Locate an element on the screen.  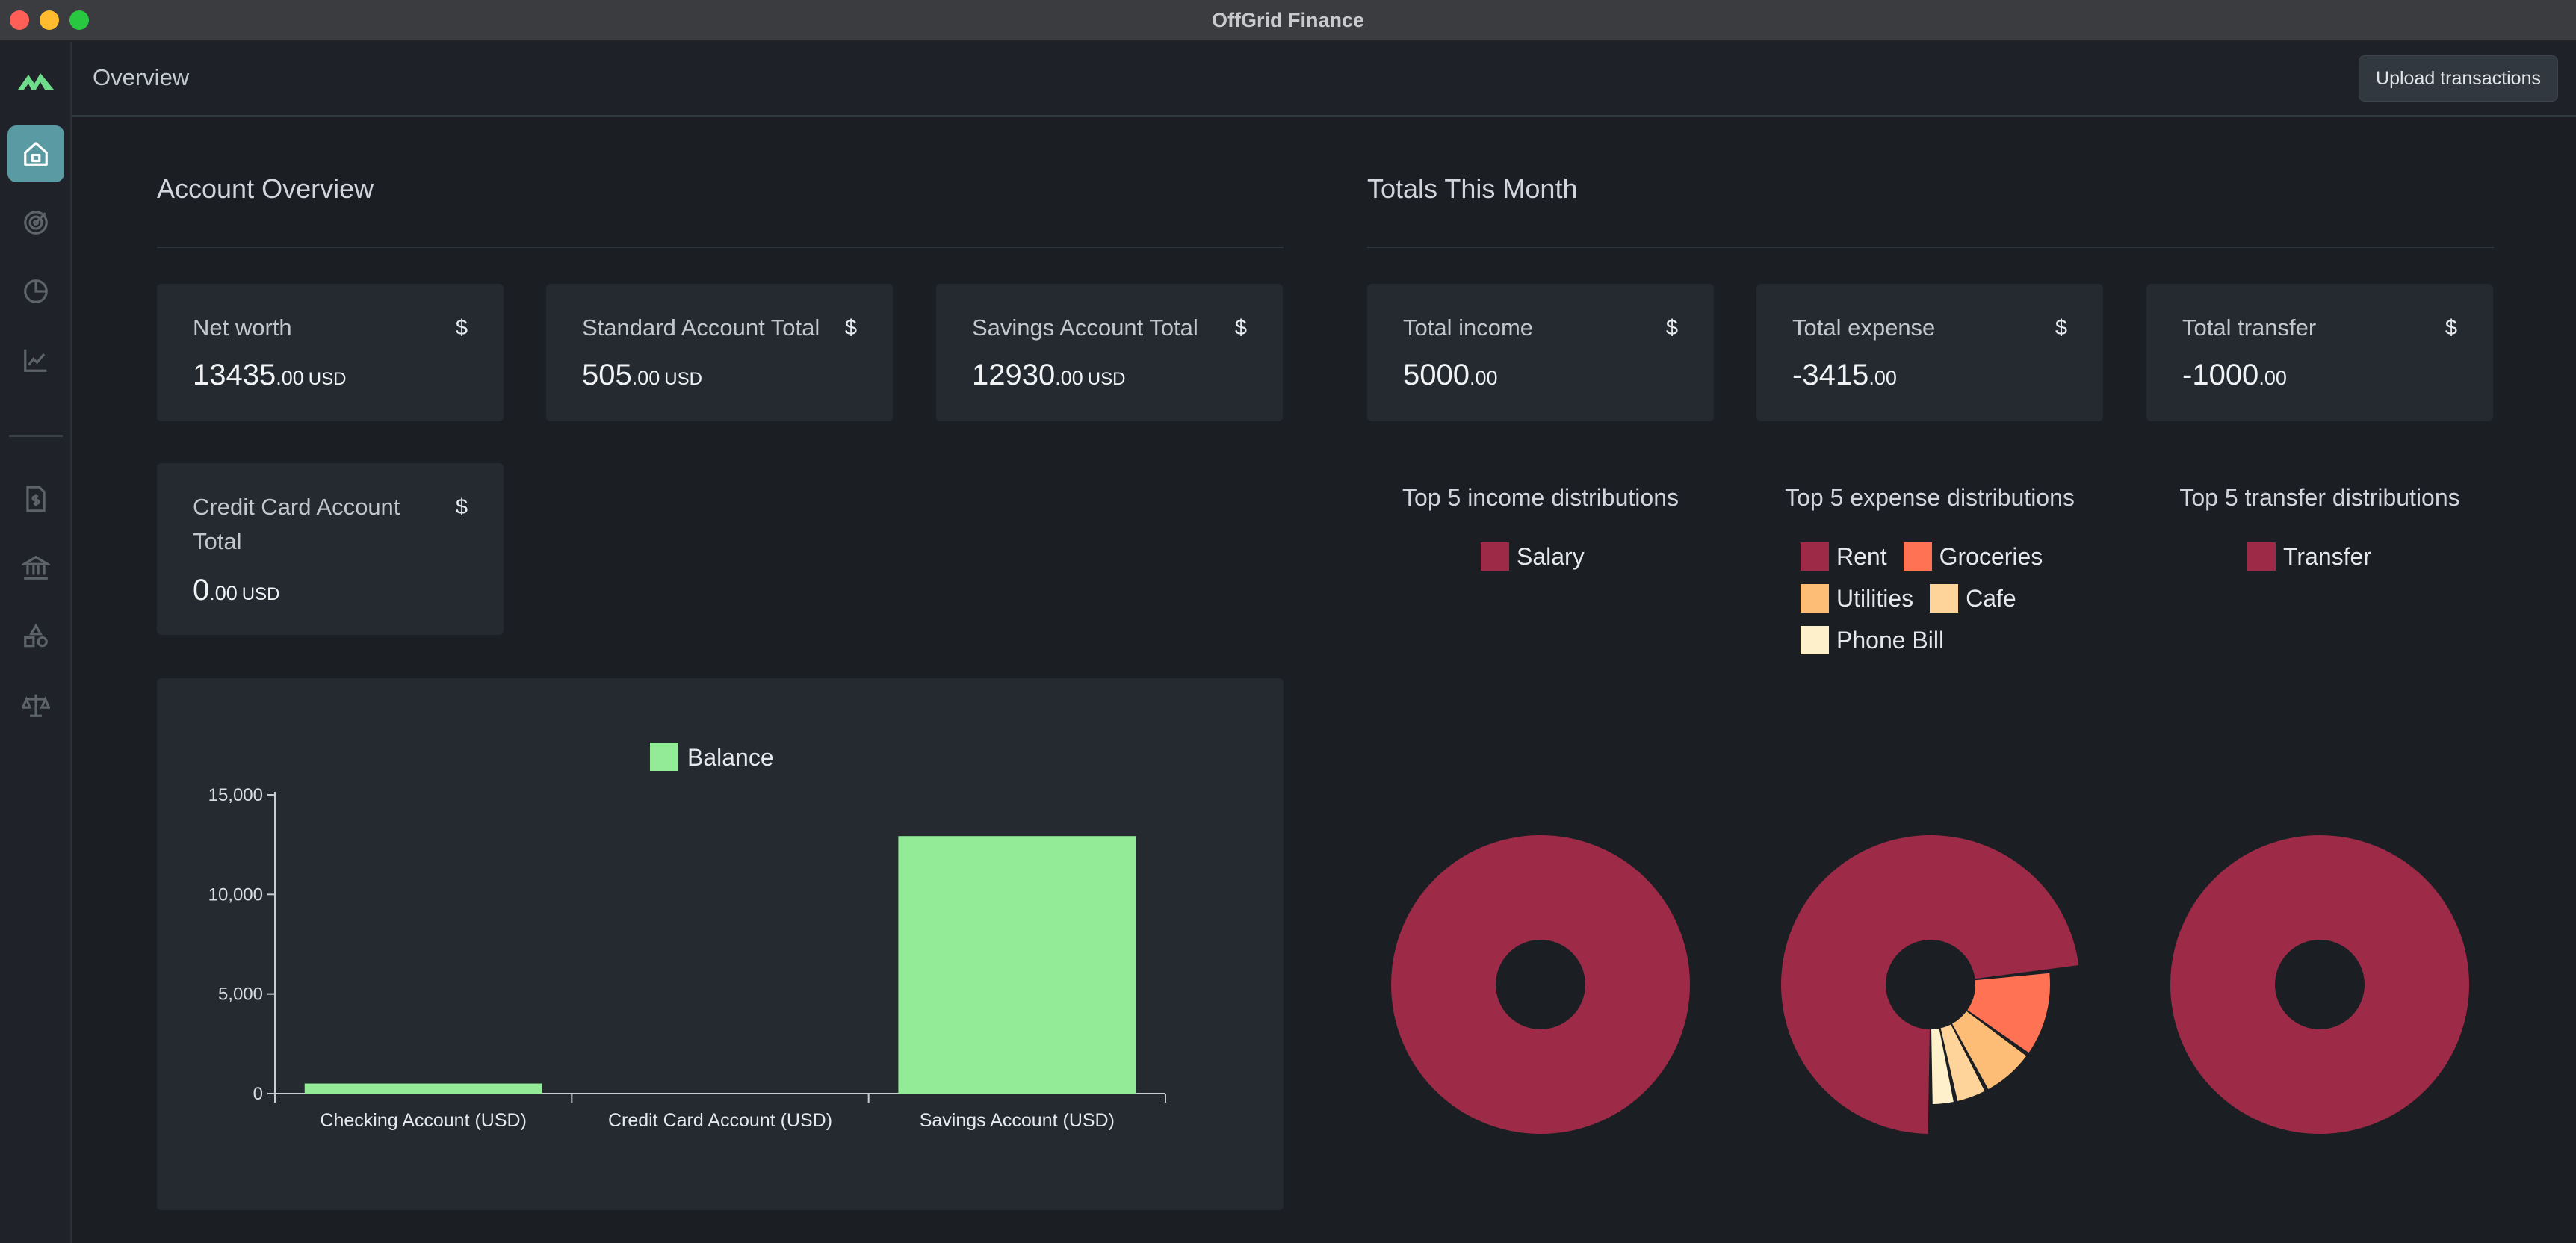
x-tick-label: Savings Account (USD) is located at coordinates (1017, 1120).